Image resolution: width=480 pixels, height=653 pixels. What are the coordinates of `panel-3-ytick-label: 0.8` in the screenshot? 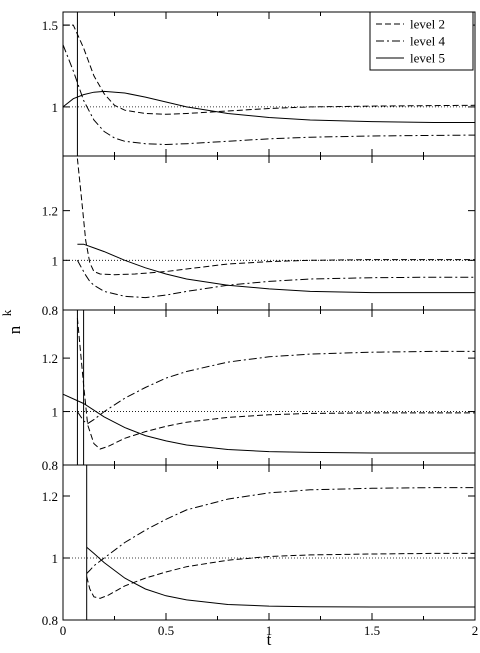 It's located at (50, 465).